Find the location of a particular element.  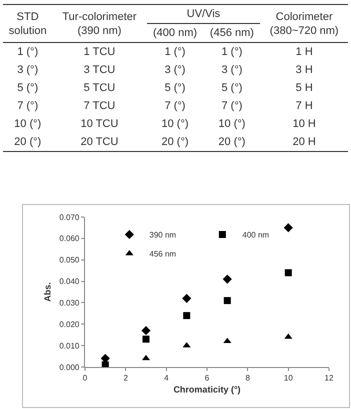

text: 1 H is located at coordinates (304, 52).